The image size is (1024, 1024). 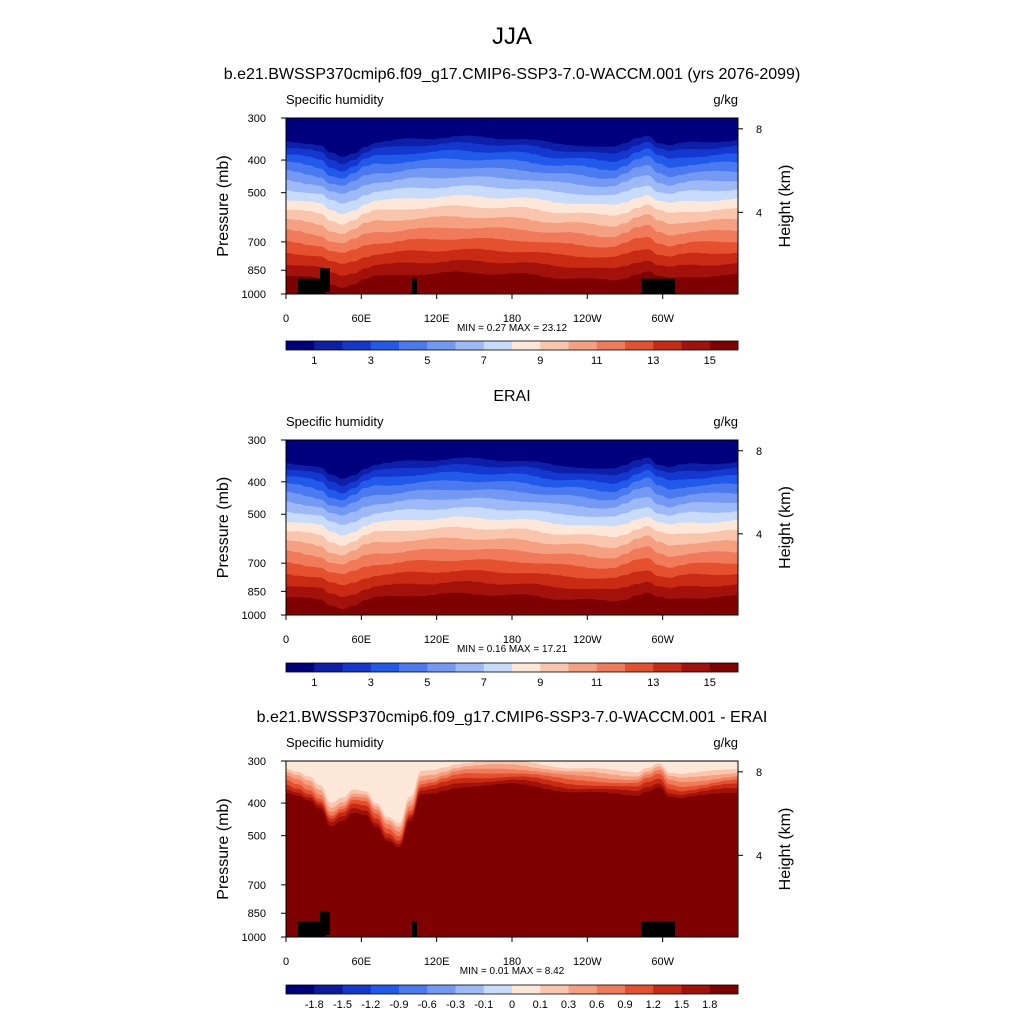 I want to click on colorbar-label: -0.9, so click(x=399, y=1005).